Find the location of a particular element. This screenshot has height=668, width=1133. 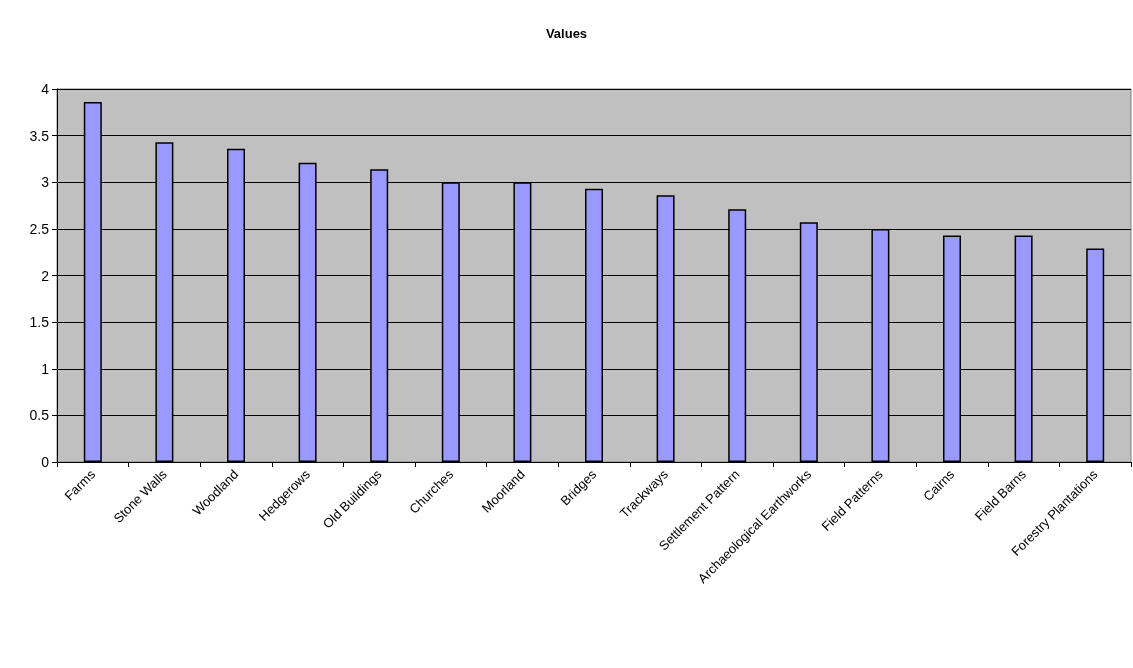

chart-title: Values is located at coordinates (566, 33).